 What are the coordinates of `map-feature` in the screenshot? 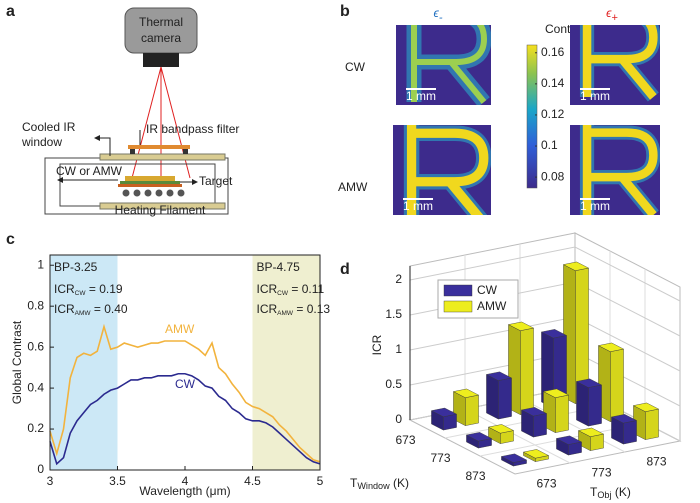 It's located at (447, 170).